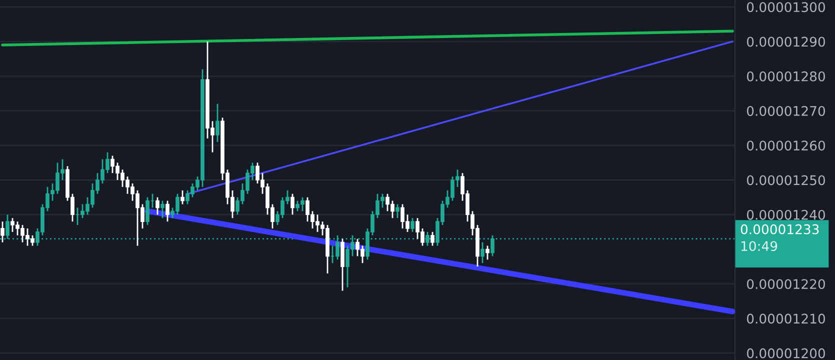  Describe the element at coordinates (785, 145) in the screenshot. I see `y-tick-label: 0.00001260` at that location.